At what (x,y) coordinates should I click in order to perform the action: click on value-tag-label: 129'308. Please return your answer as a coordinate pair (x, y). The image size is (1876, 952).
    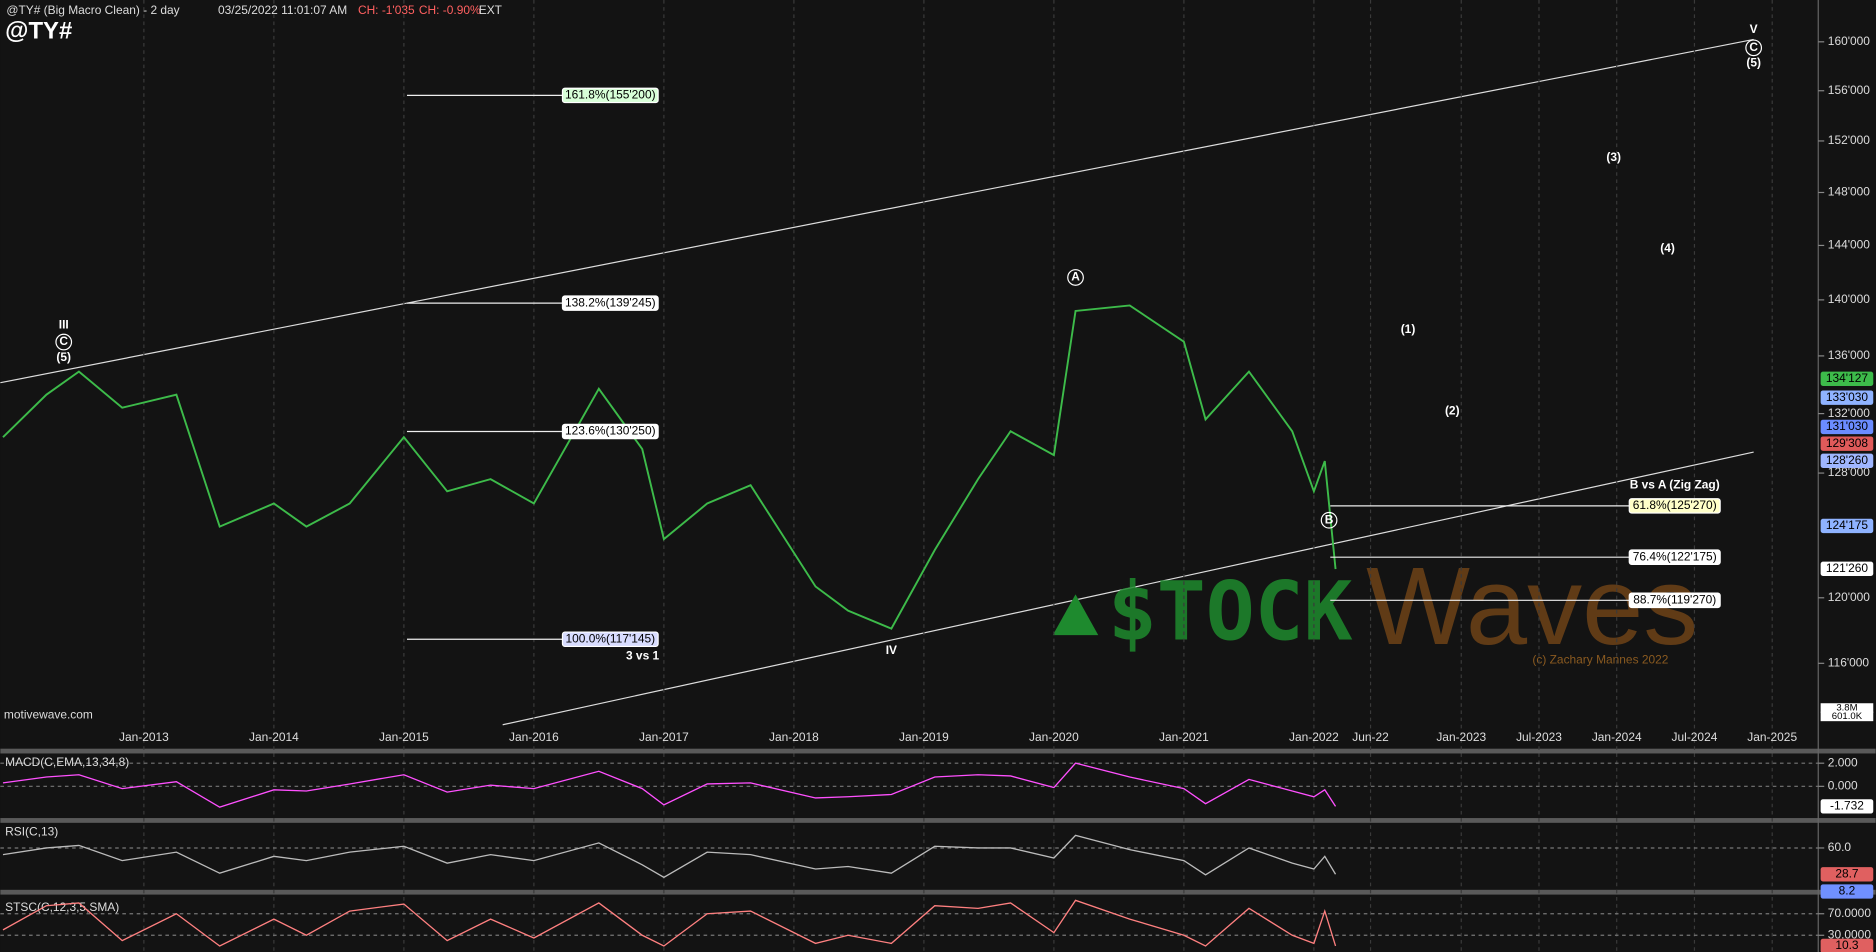
    Looking at the image, I should click on (1847, 443).